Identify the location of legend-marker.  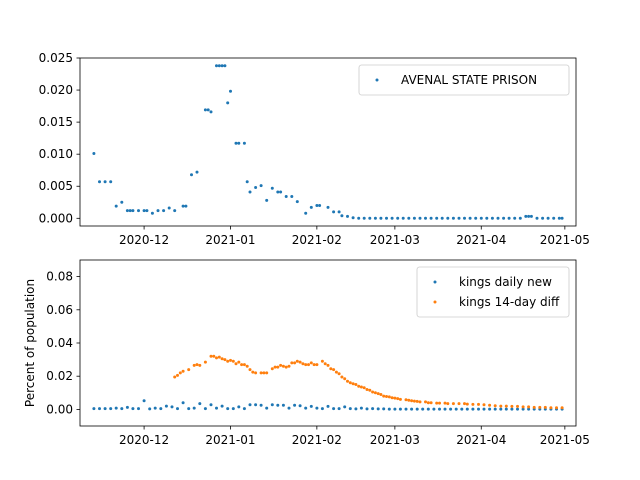
(435, 302).